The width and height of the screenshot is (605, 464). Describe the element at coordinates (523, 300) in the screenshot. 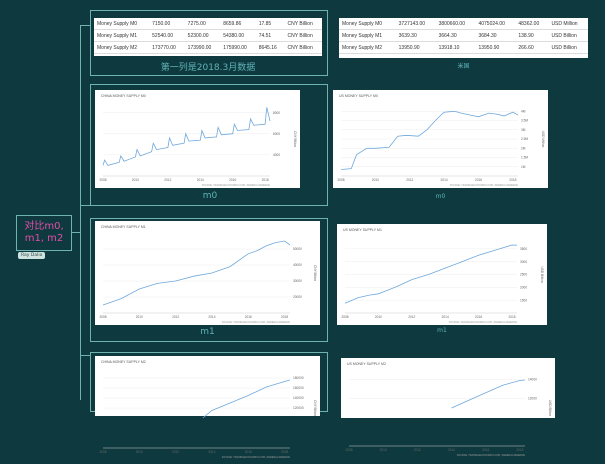

I see `y-tick-label: 1500` at that location.